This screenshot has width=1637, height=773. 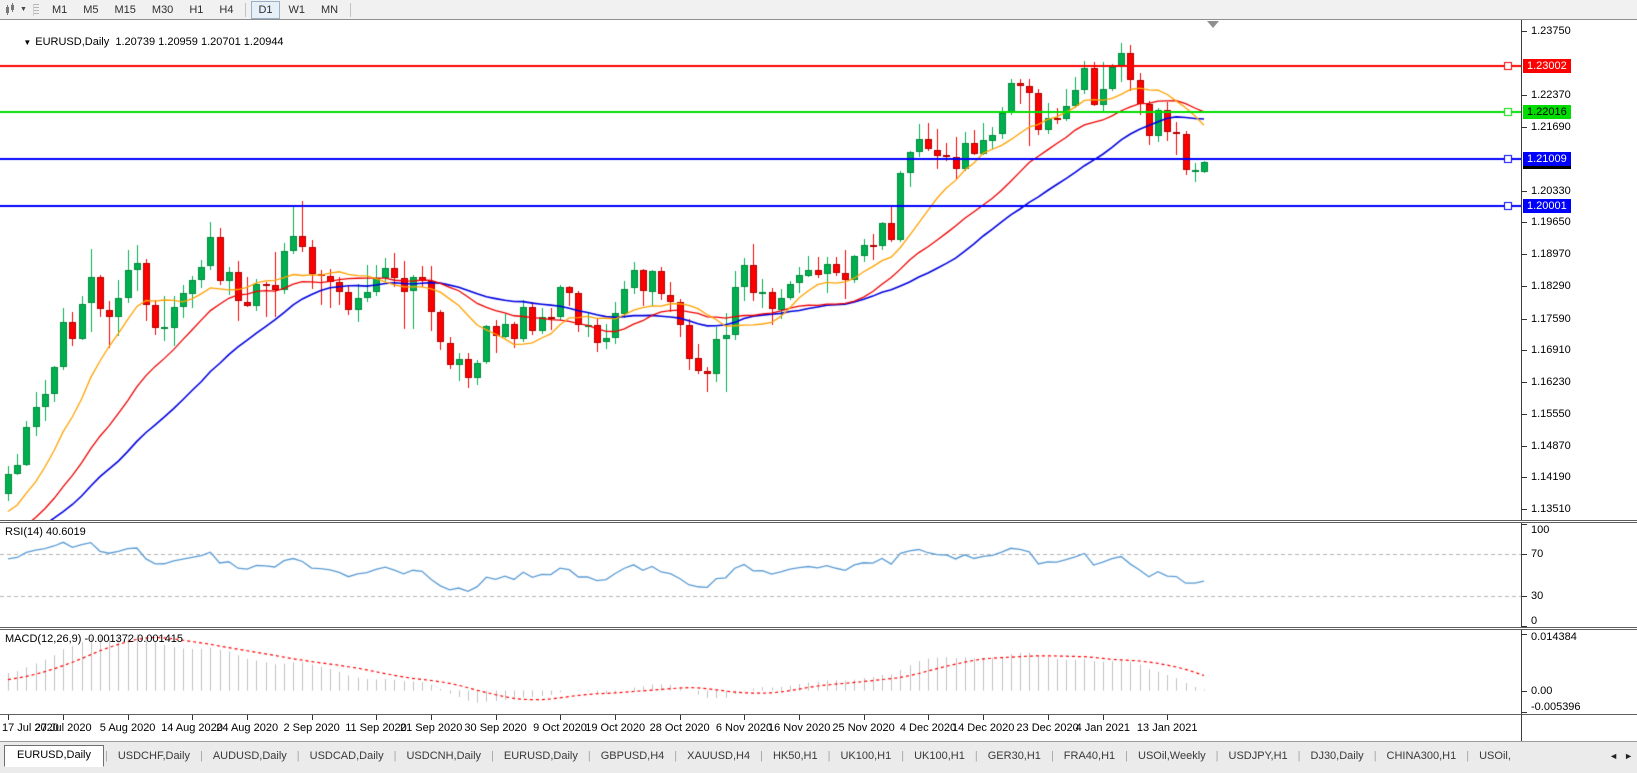 What do you see at coordinates (1167, 728) in the screenshot?
I see `date-tick-label: 13 Jan 2021` at bounding box center [1167, 728].